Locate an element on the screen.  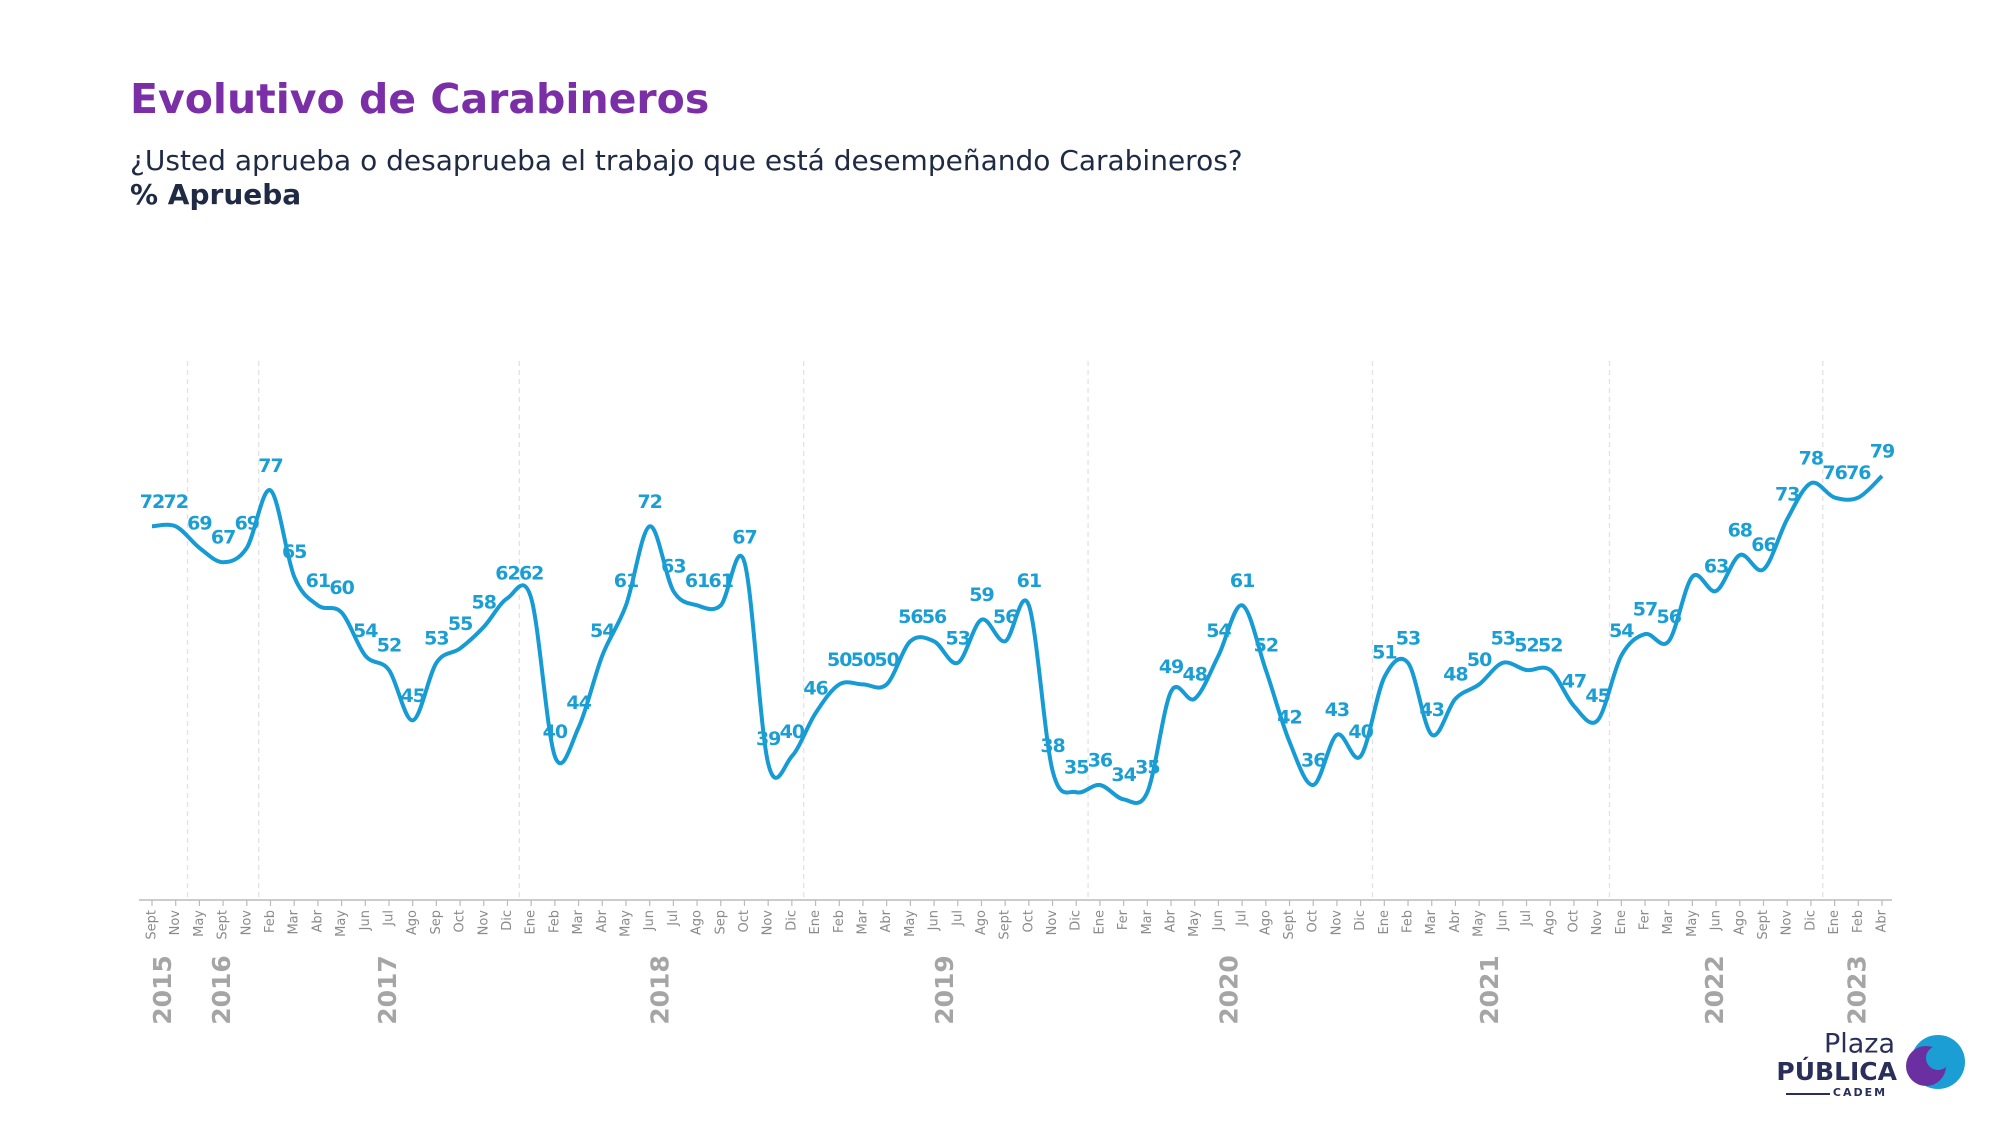
data-label: 77 is located at coordinates (270, 466).